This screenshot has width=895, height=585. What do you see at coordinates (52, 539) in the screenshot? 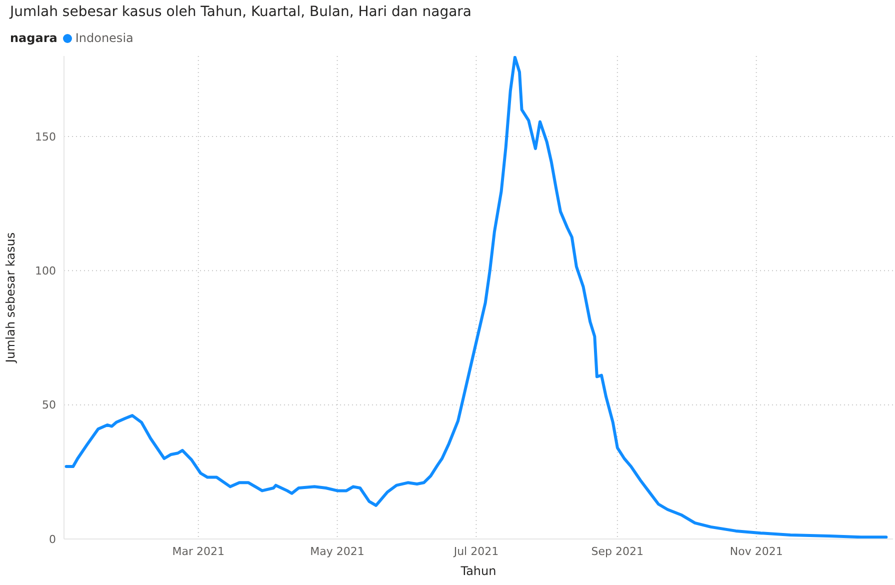
I see `y-tick-label: 0` at bounding box center [52, 539].